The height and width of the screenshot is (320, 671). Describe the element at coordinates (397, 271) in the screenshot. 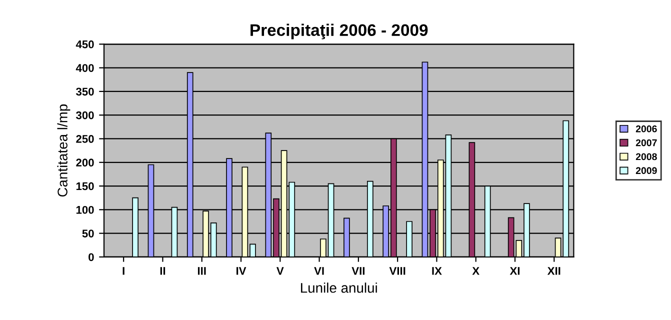

I see `x-tick-label: VIII` at that location.